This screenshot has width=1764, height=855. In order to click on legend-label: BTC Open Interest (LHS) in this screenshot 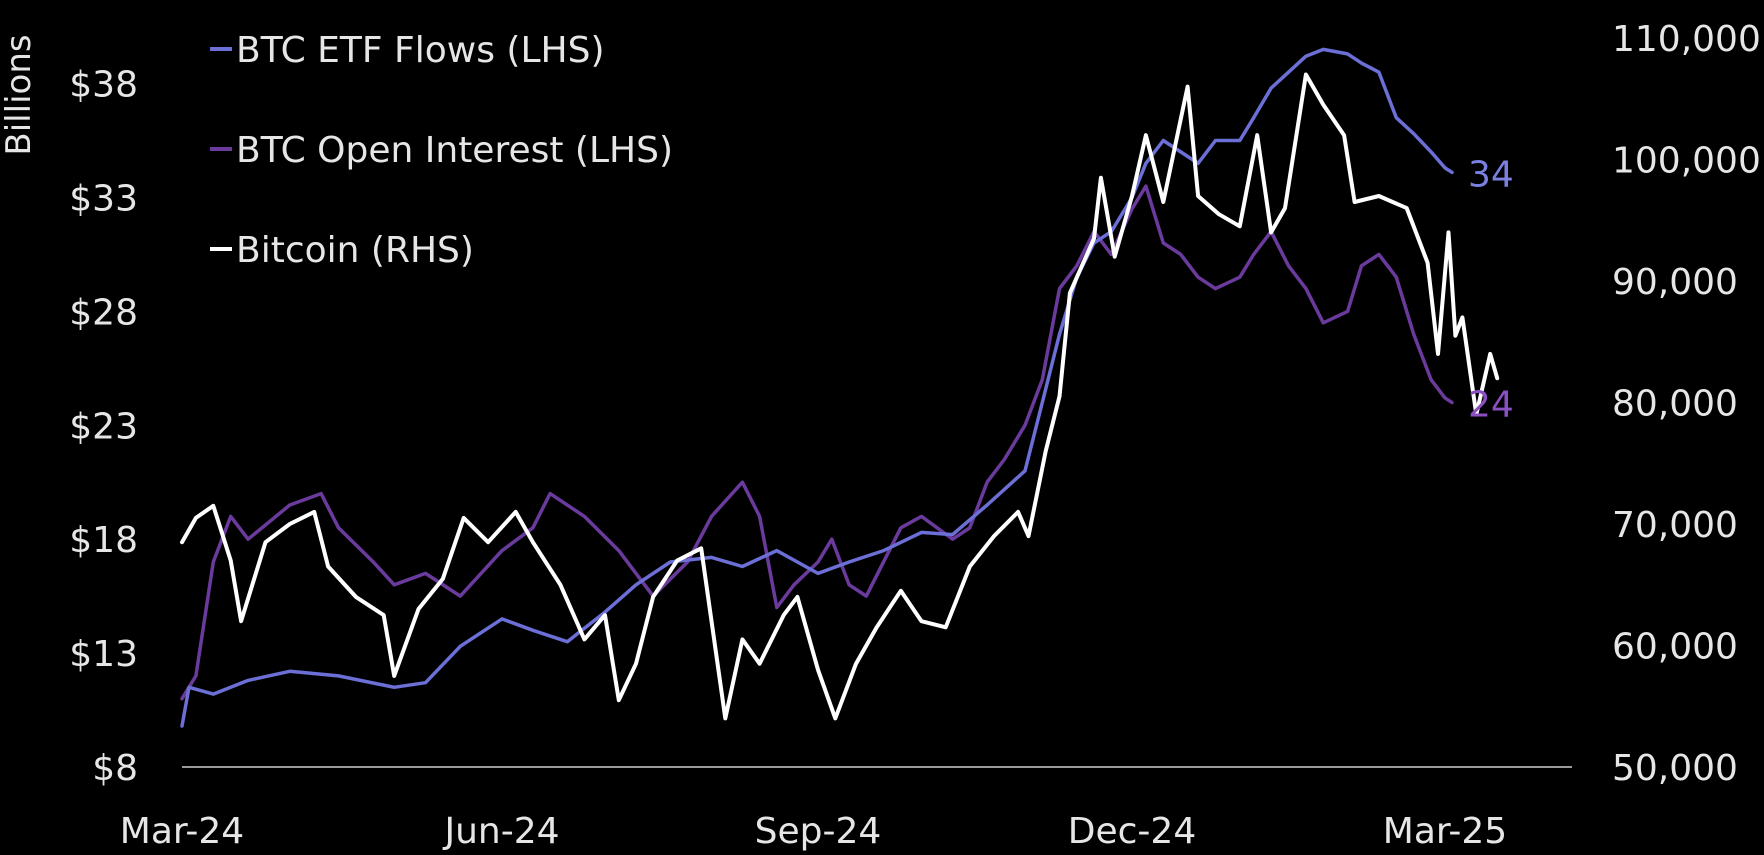, I will do `click(454, 150)`.